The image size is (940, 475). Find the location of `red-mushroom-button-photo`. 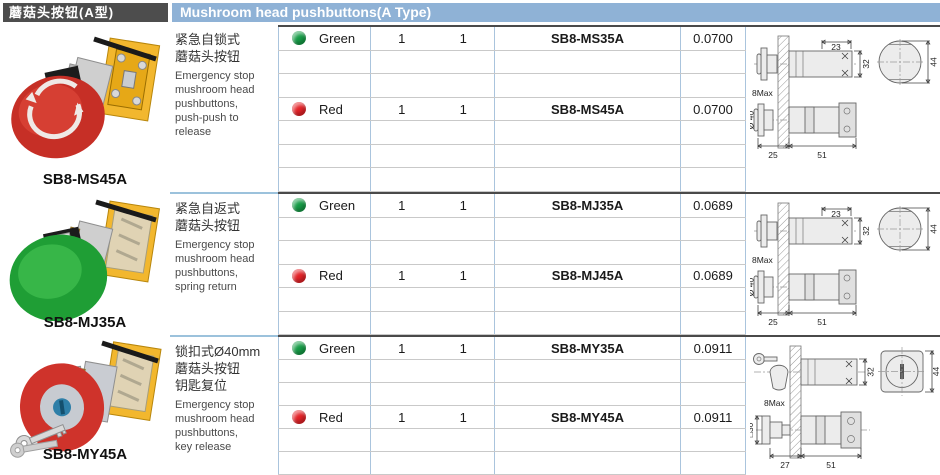

red-mushroom-button-photo is located at coordinates (86, 97).